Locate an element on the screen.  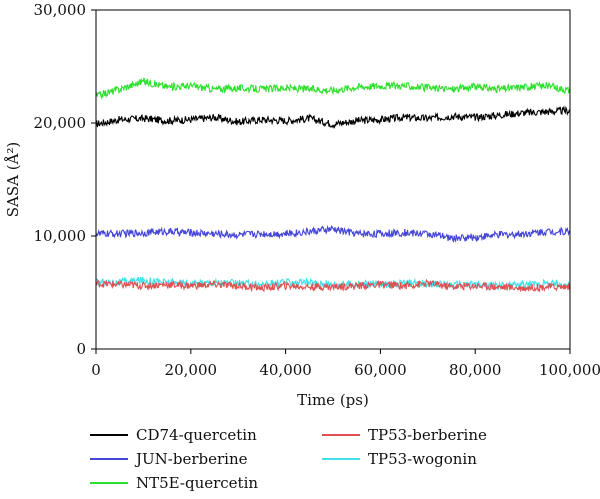
x-tick-label: 0 is located at coordinates (96, 370).